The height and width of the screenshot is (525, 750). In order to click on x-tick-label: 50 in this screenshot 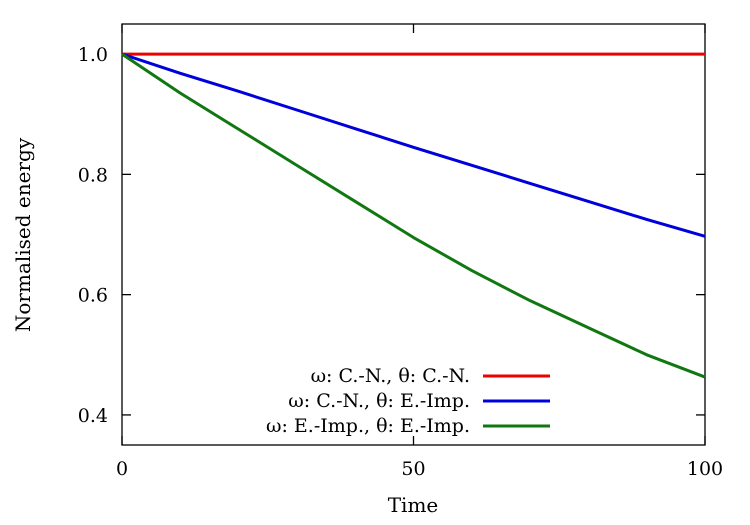, I will do `click(413, 469)`.